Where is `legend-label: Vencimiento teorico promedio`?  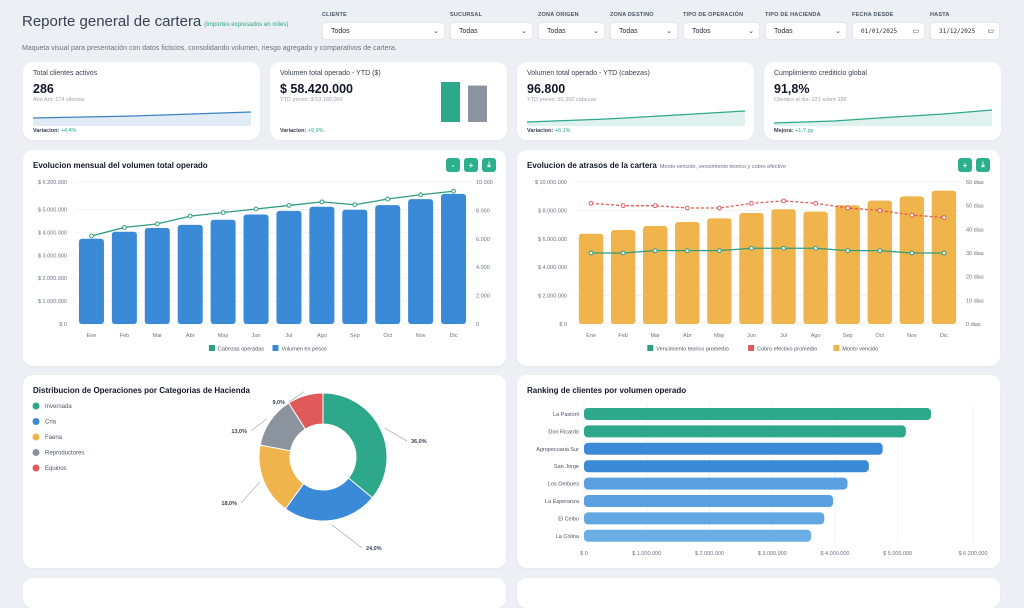
legend-label: Vencimiento teorico promedio is located at coordinates (692, 350).